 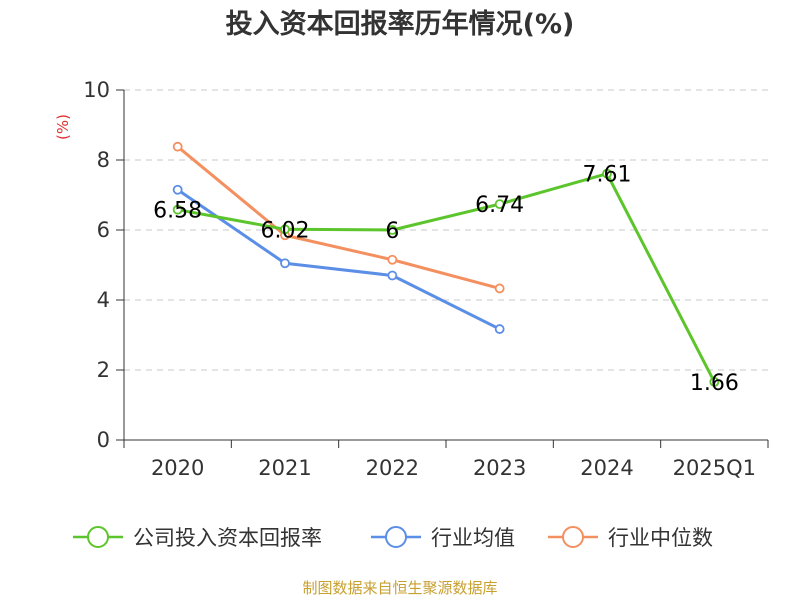 I want to click on data-label: 6.74, so click(x=499, y=205).